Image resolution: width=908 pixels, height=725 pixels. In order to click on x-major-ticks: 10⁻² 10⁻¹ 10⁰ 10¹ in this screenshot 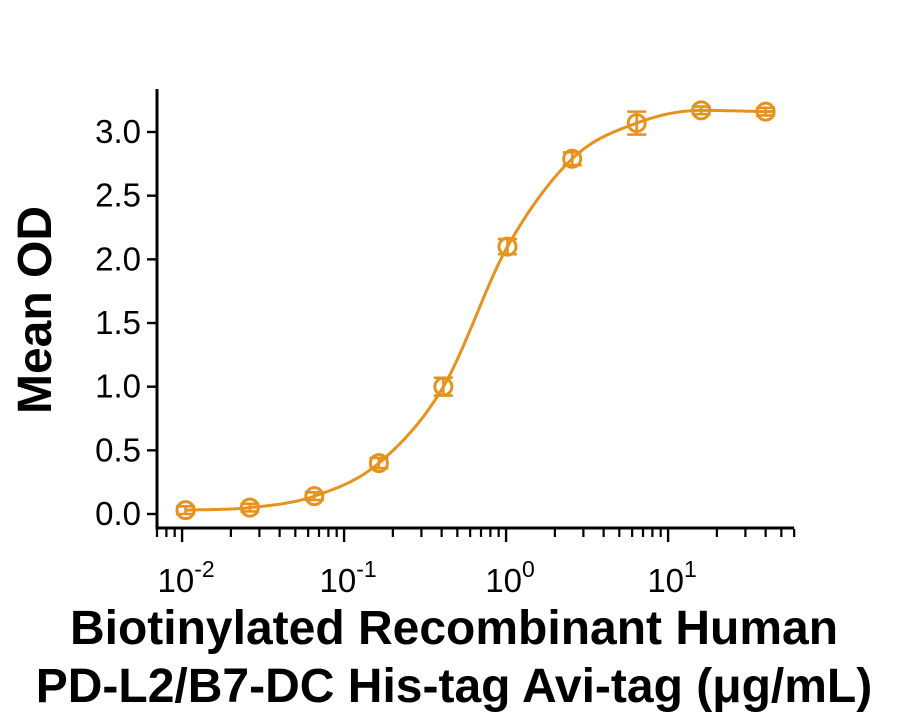, I will do `click(427, 564)`.